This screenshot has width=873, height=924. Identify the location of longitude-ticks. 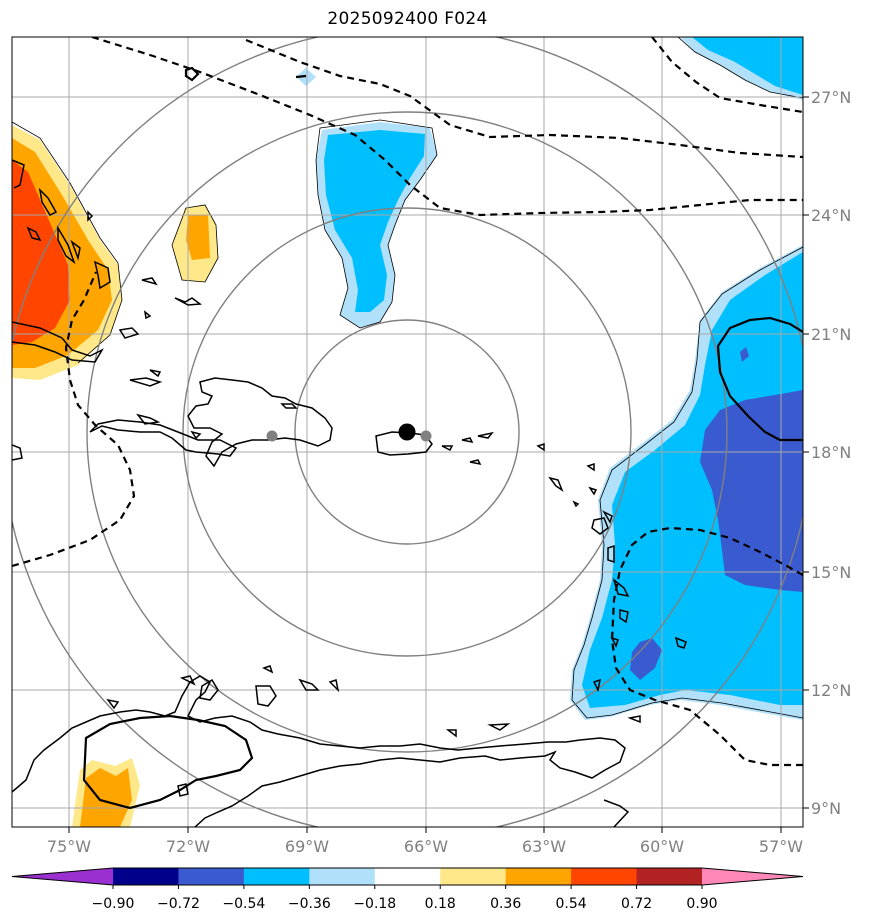
(425, 830).